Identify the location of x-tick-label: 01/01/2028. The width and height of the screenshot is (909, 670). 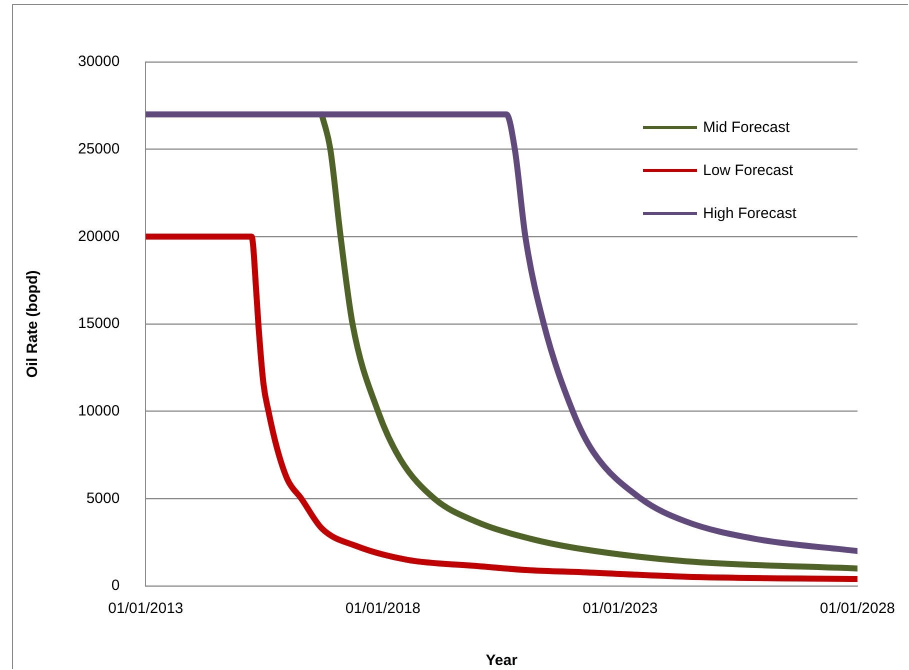
(857, 609).